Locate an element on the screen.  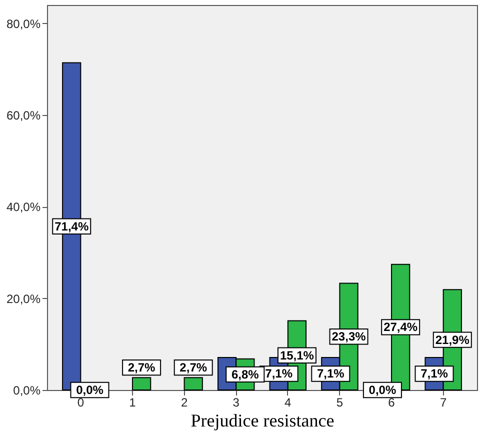
data-label: 6,8% is located at coordinates (245, 374).